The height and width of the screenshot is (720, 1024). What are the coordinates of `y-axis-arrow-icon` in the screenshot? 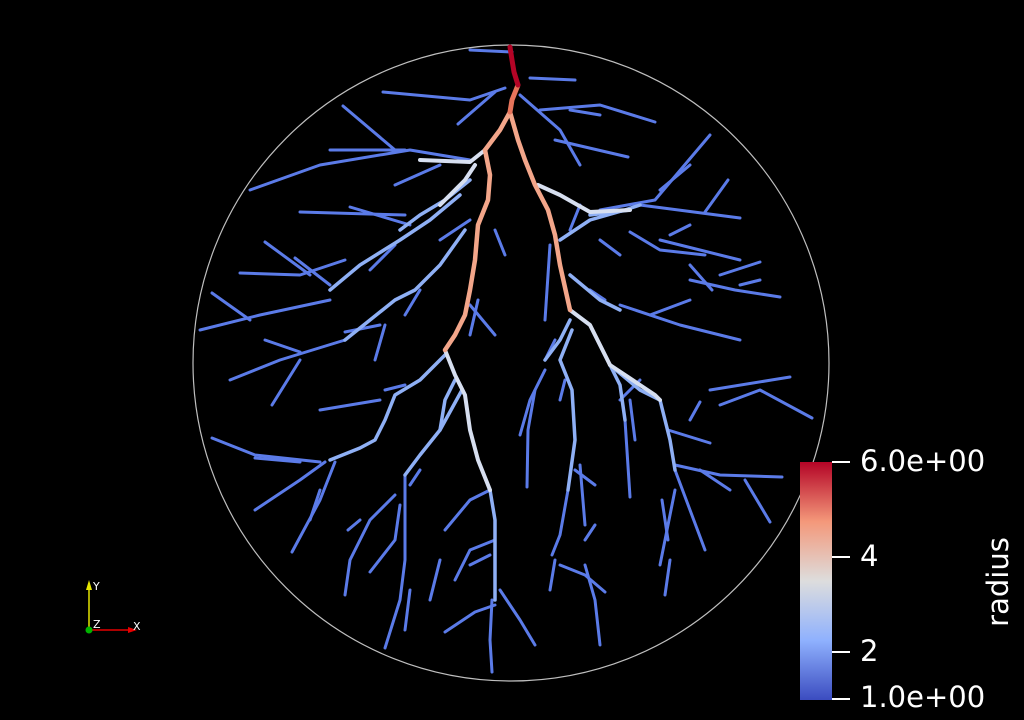 It's located at (89, 585).